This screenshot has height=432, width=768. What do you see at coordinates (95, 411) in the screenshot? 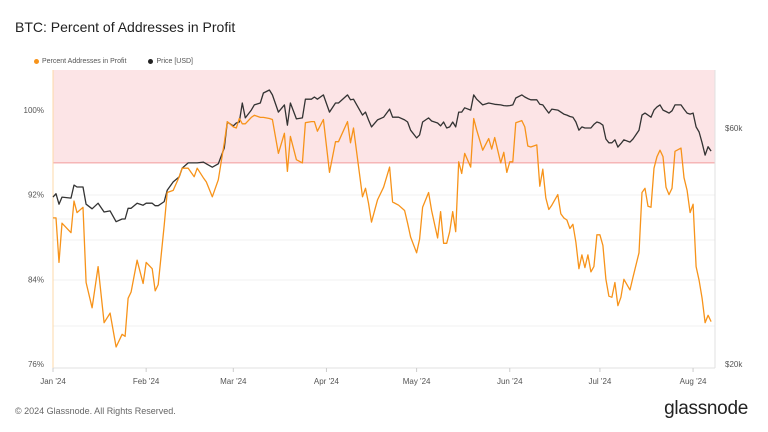
I see `copyright: © 2024 Glassnode. All Rights Reserved.` at bounding box center [95, 411].